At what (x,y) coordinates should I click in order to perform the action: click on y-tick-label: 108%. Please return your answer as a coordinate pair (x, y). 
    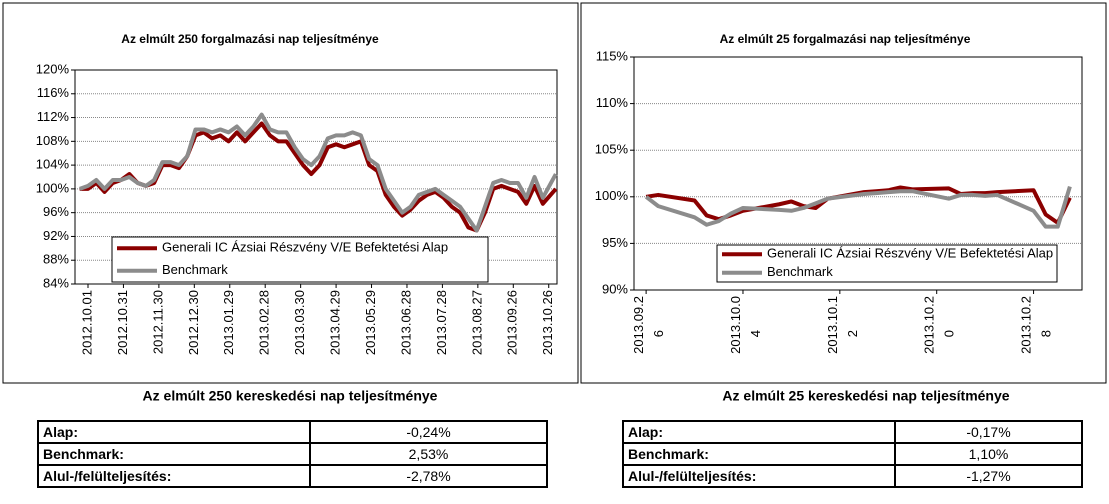
    Looking at the image, I should click on (53, 140).